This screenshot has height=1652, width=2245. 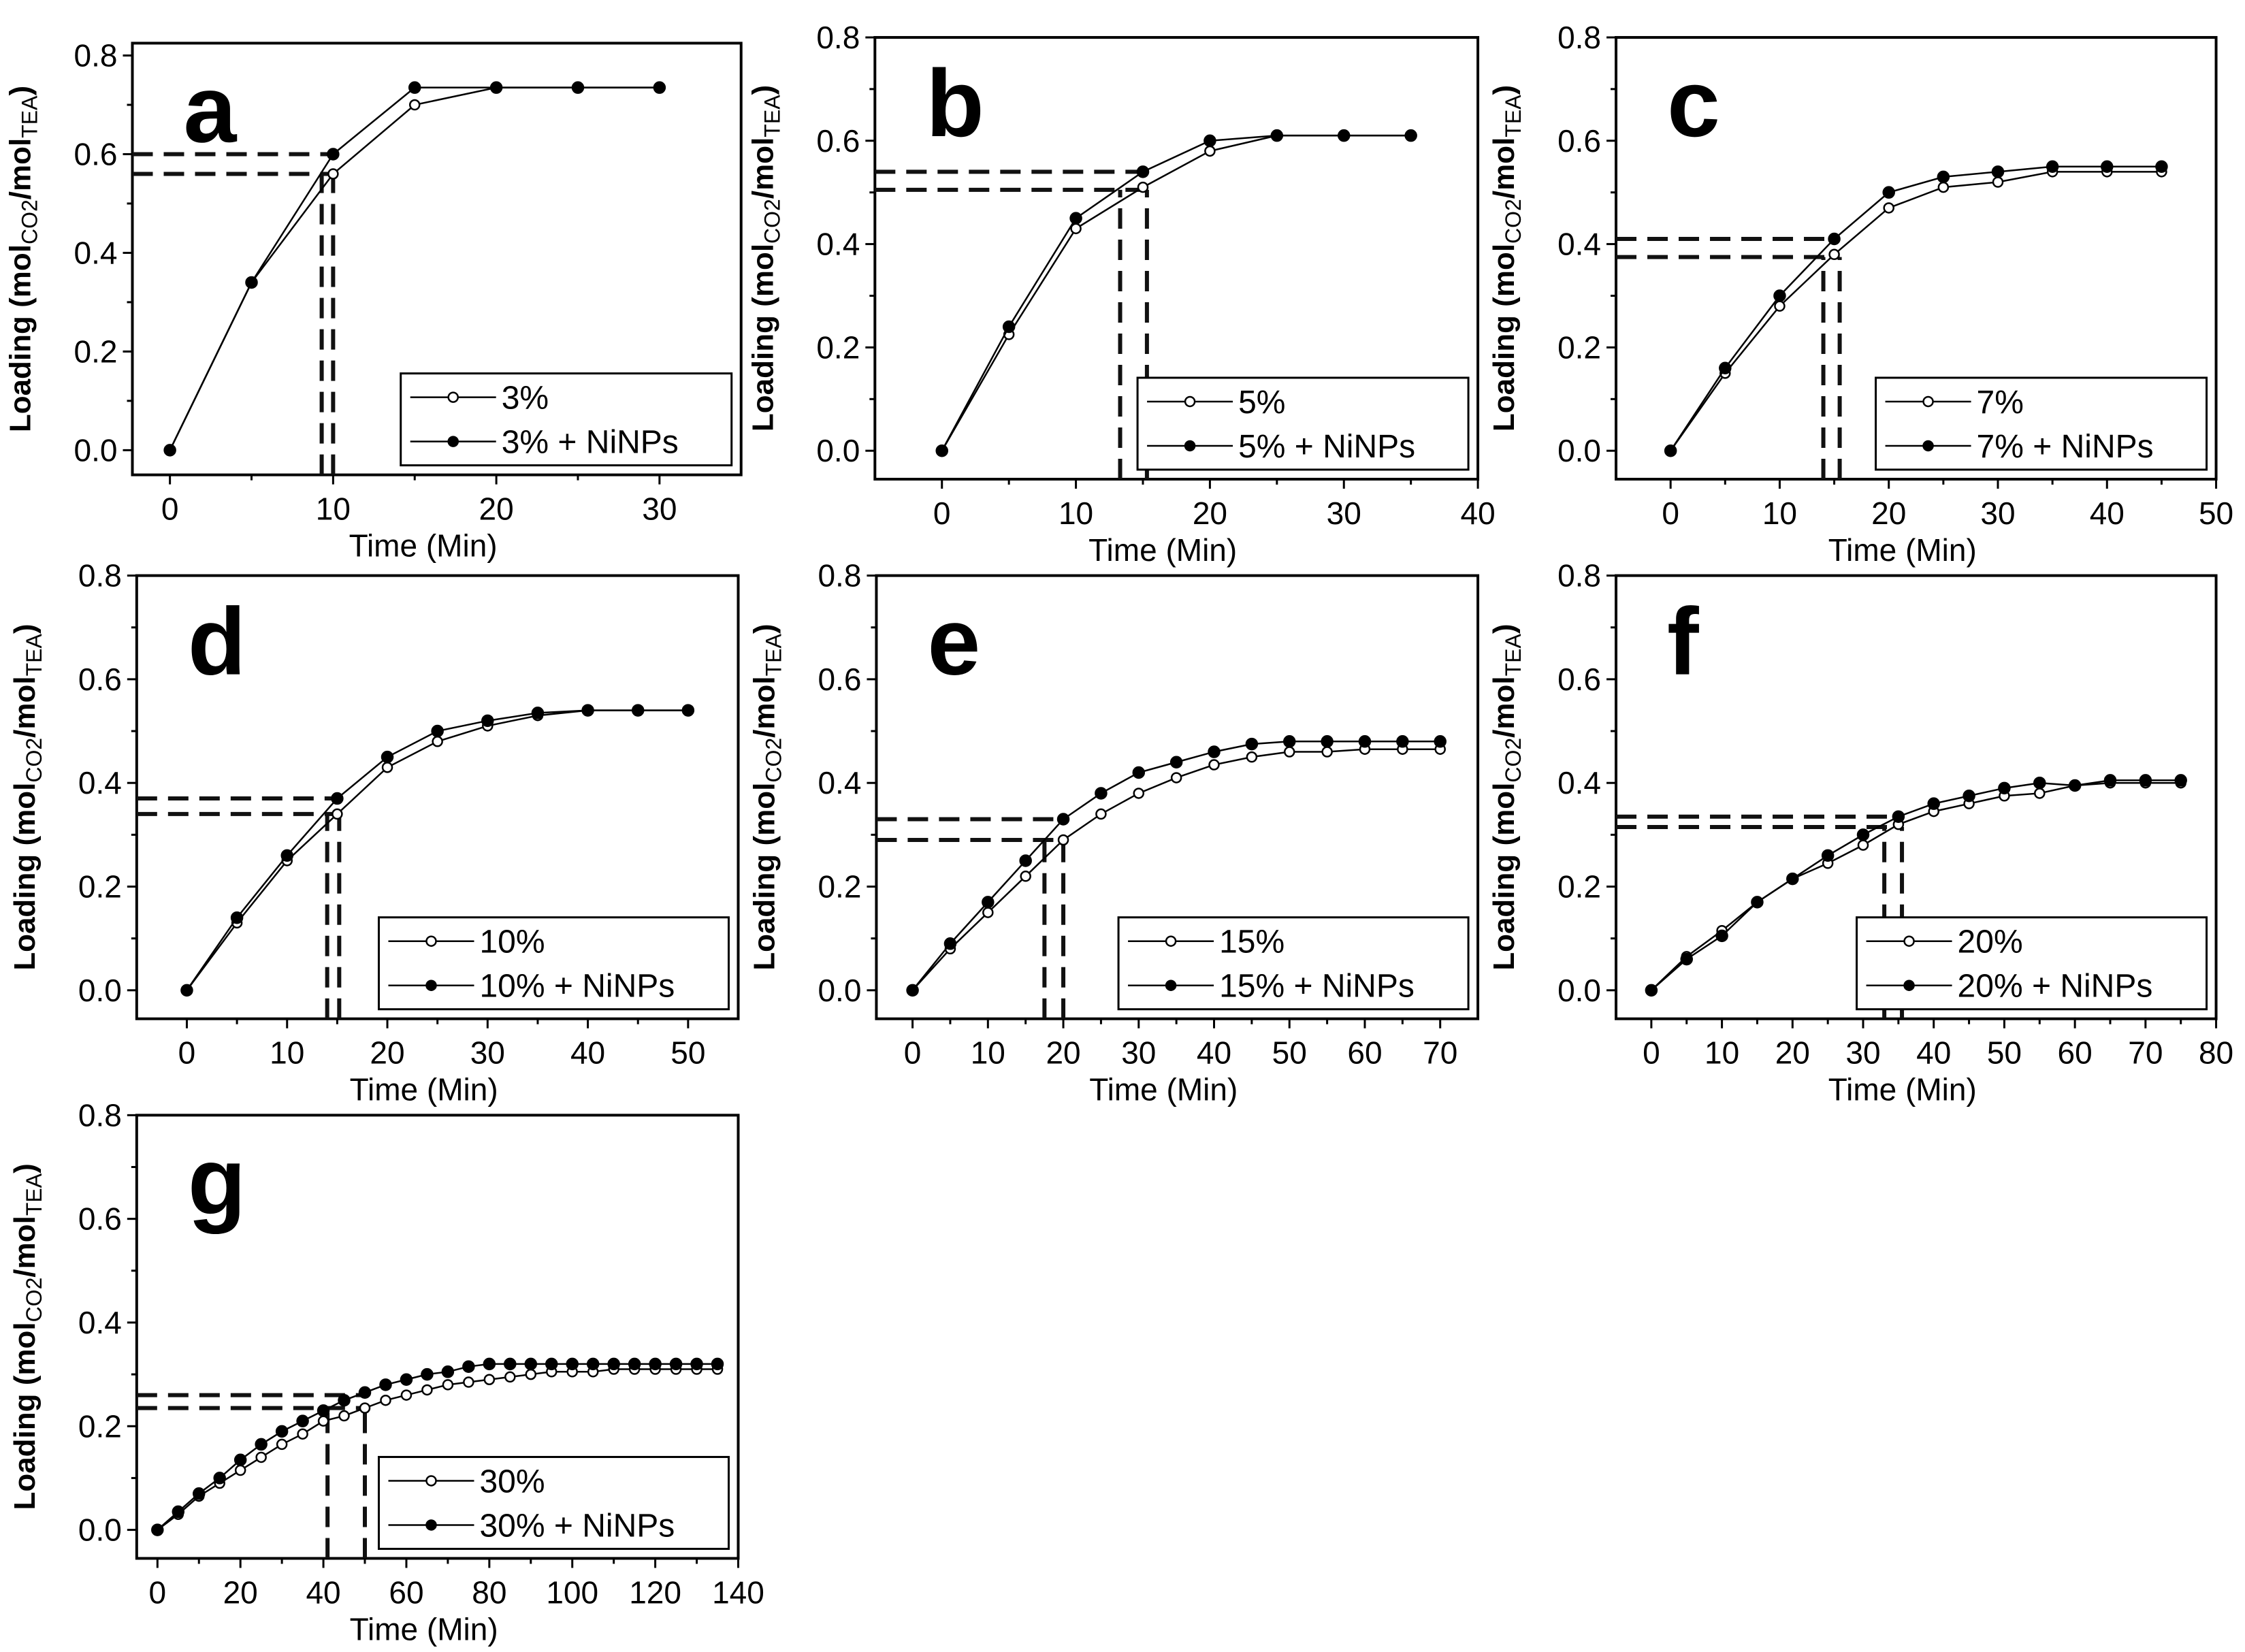 What do you see at coordinates (1862, 1053) in the screenshot?
I see `x-tick-label: 30` at bounding box center [1862, 1053].